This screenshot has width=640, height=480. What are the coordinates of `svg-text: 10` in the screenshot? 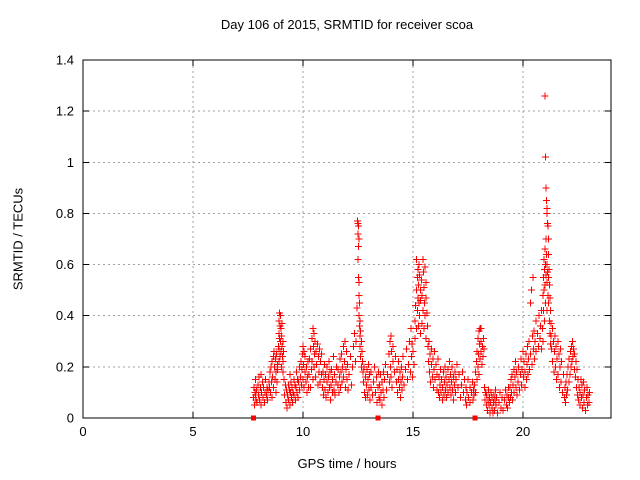 It's located at (303, 431).